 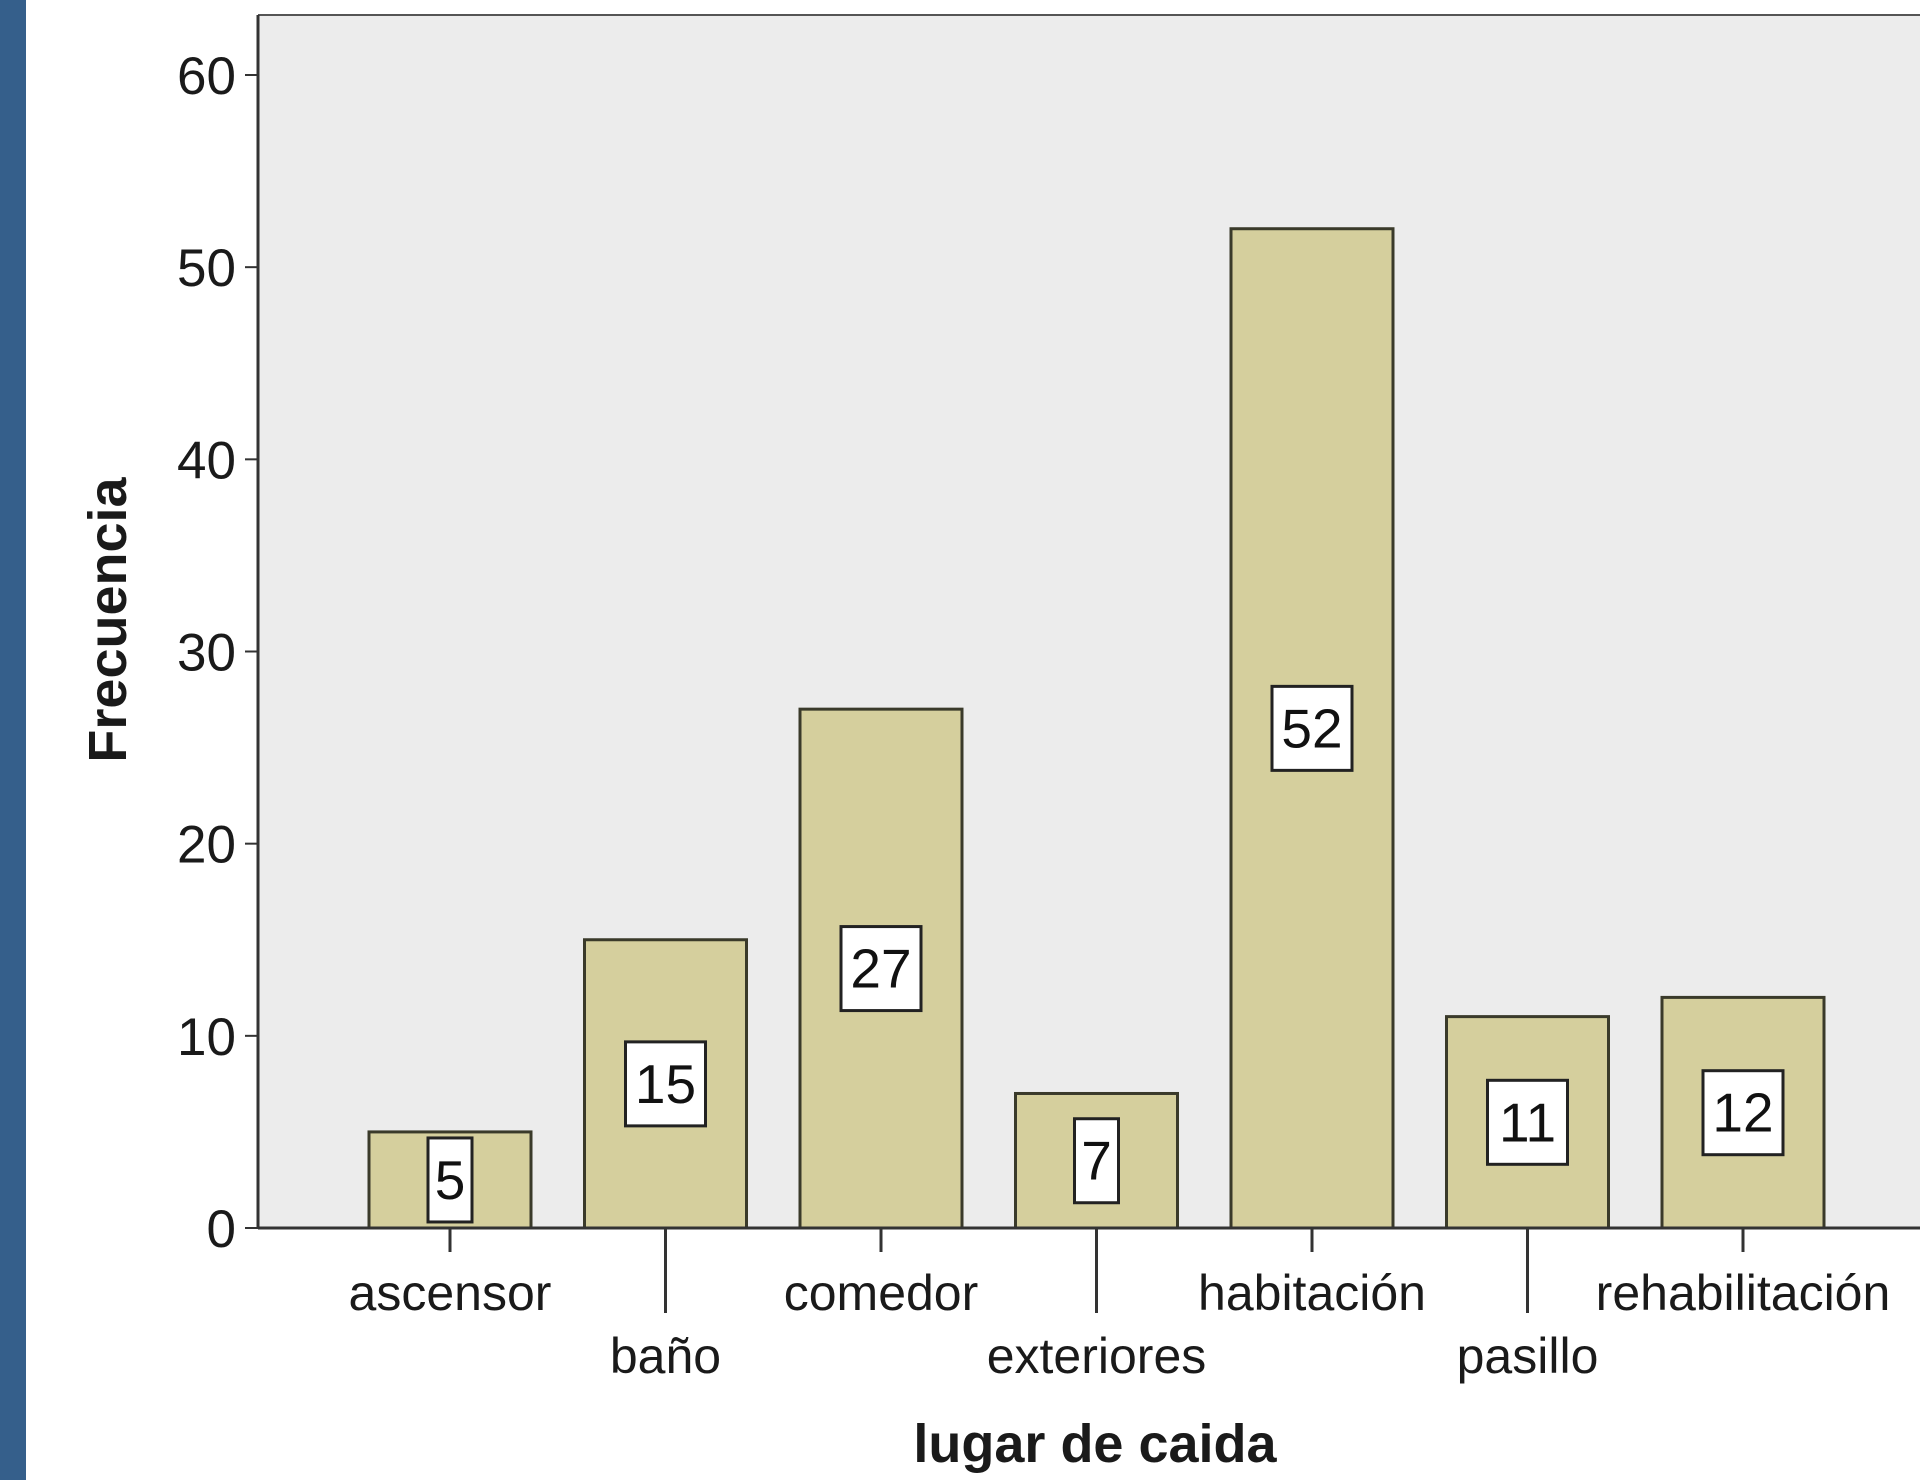 What do you see at coordinates (221, 1229) in the screenshot?
I see `y-tick-label: 0` at bounding box center [221, 1229].